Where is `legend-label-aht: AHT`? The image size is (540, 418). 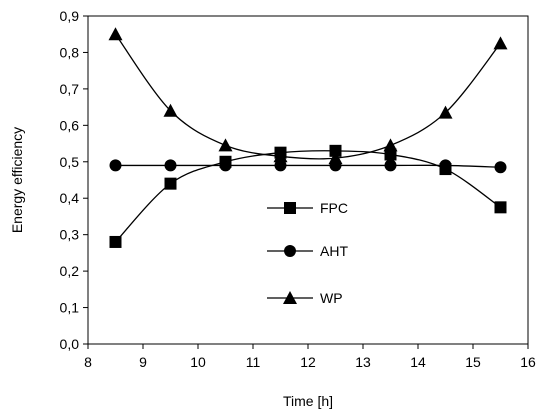
legend-label-aht: AHT is located at coordinates (334, 251).